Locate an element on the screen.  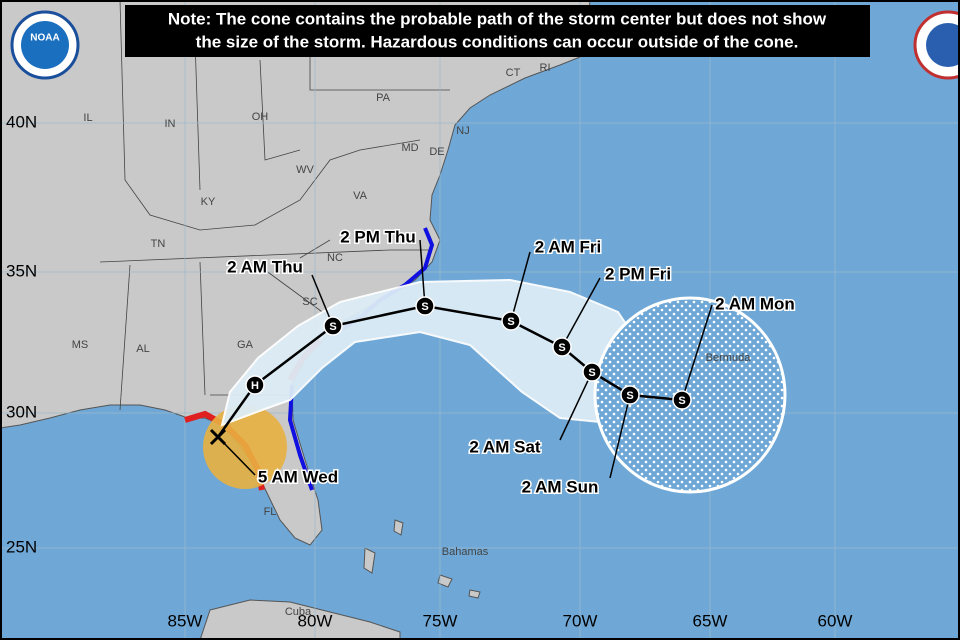
time-label: 2 AM Mon is located at coordinates (755, 303).